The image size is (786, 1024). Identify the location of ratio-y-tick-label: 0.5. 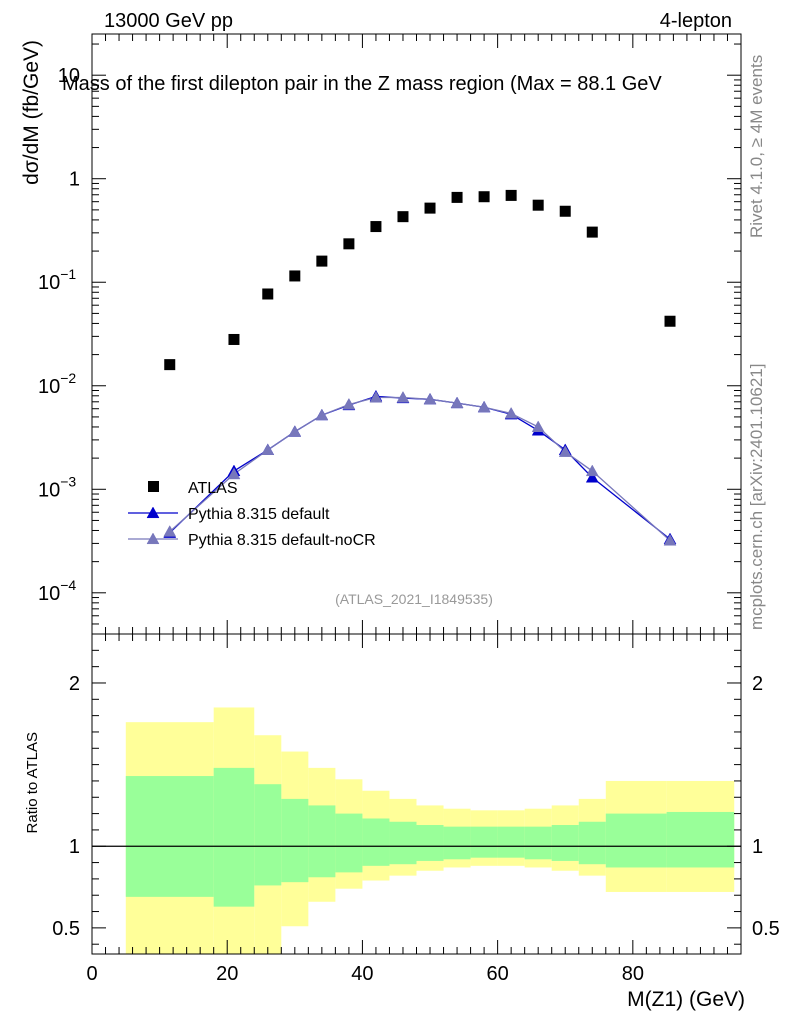
(66, 929).